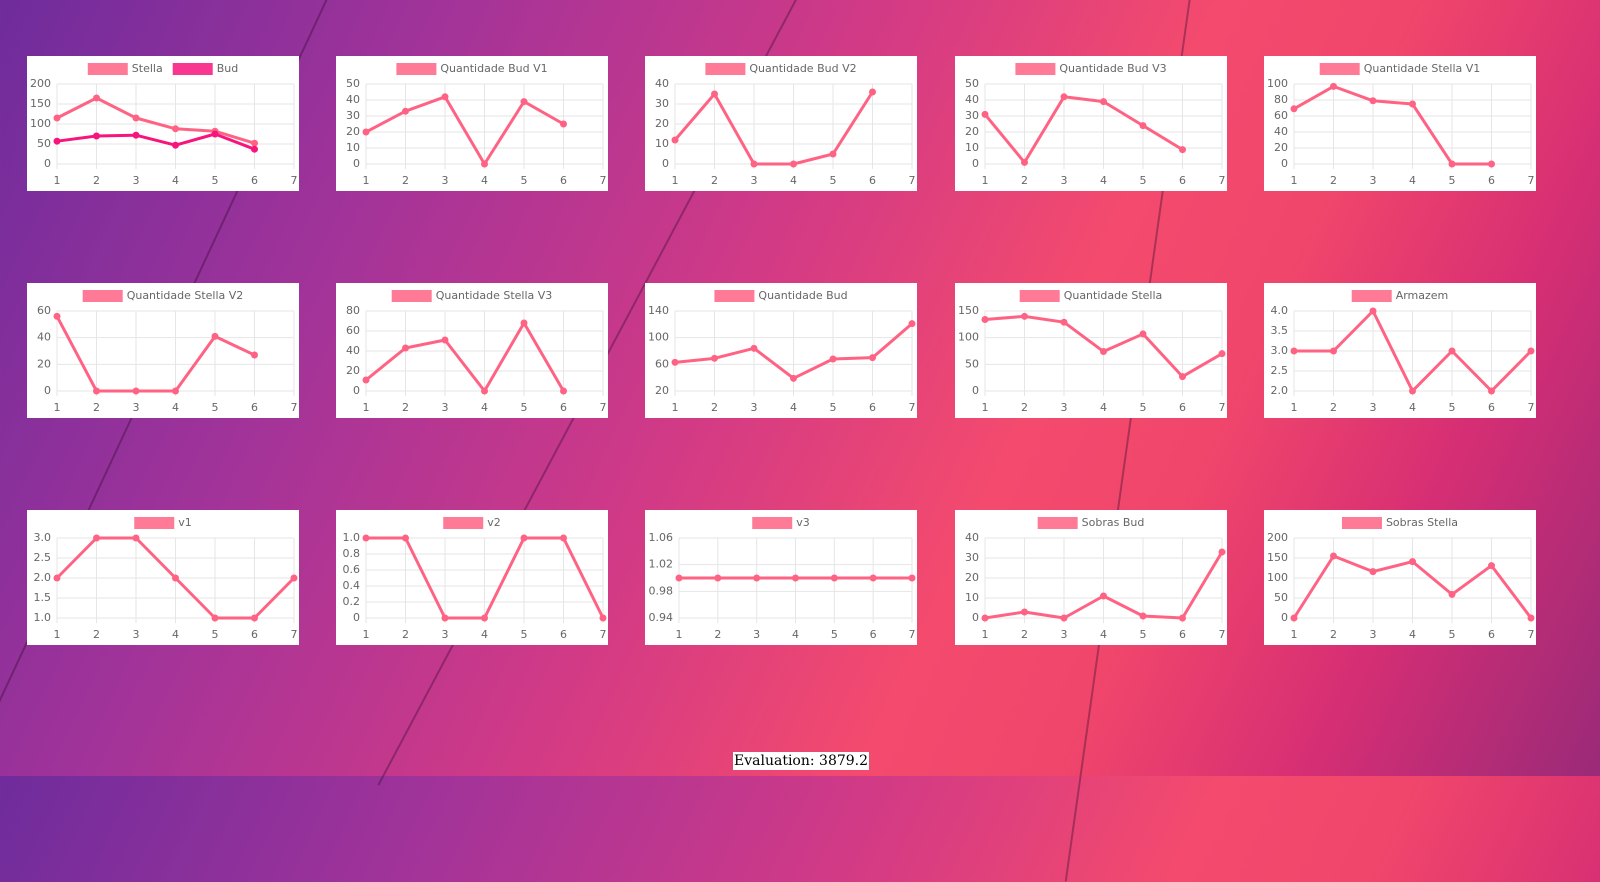 Image resolution: width=1600 pixels, height=882 pixels. I want to click on y-tick-label: 1.02, so click(661, 564).